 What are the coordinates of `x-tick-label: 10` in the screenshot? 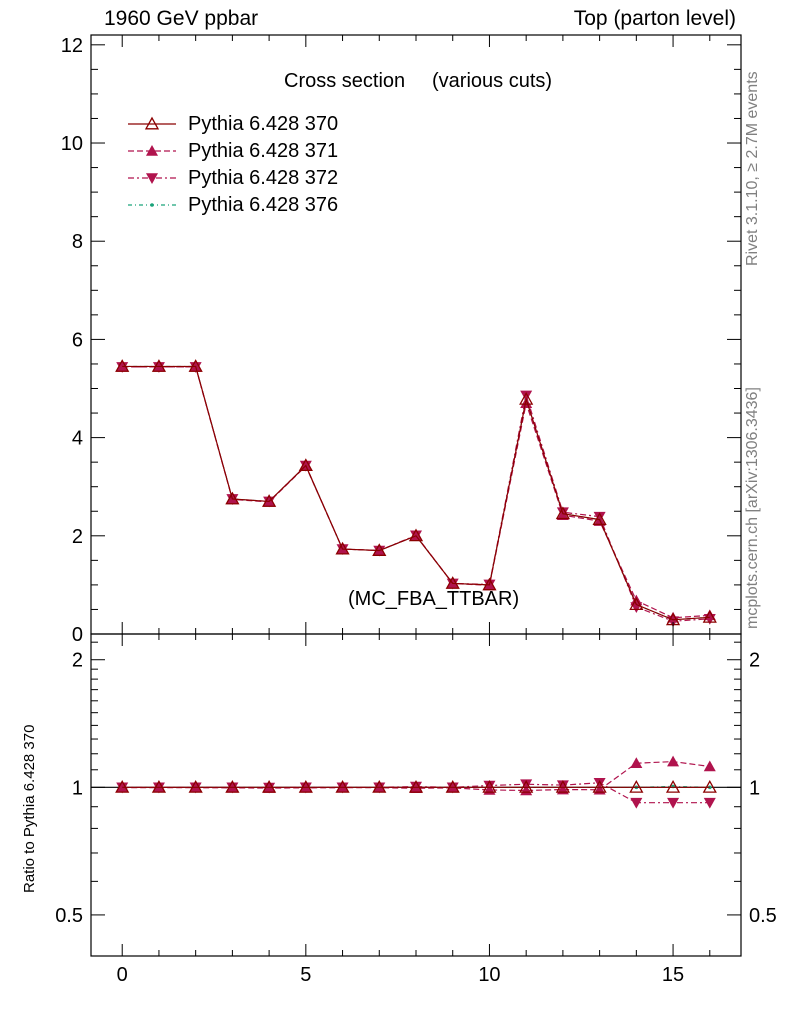 It's located at (489, 975).